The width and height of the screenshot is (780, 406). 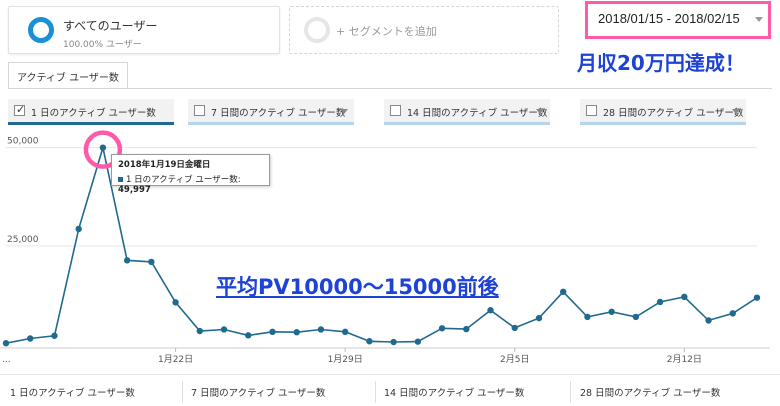 What do you see at coordinates (72, 393) in the screenshot?
I see `footer-metric-1day: 1 日のアクティブ ユーザー数` at bounding box center [72, 393].